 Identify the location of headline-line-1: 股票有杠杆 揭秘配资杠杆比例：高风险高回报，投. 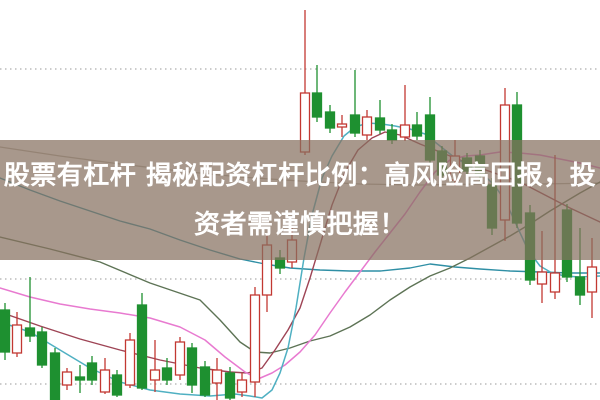
(300, 176).